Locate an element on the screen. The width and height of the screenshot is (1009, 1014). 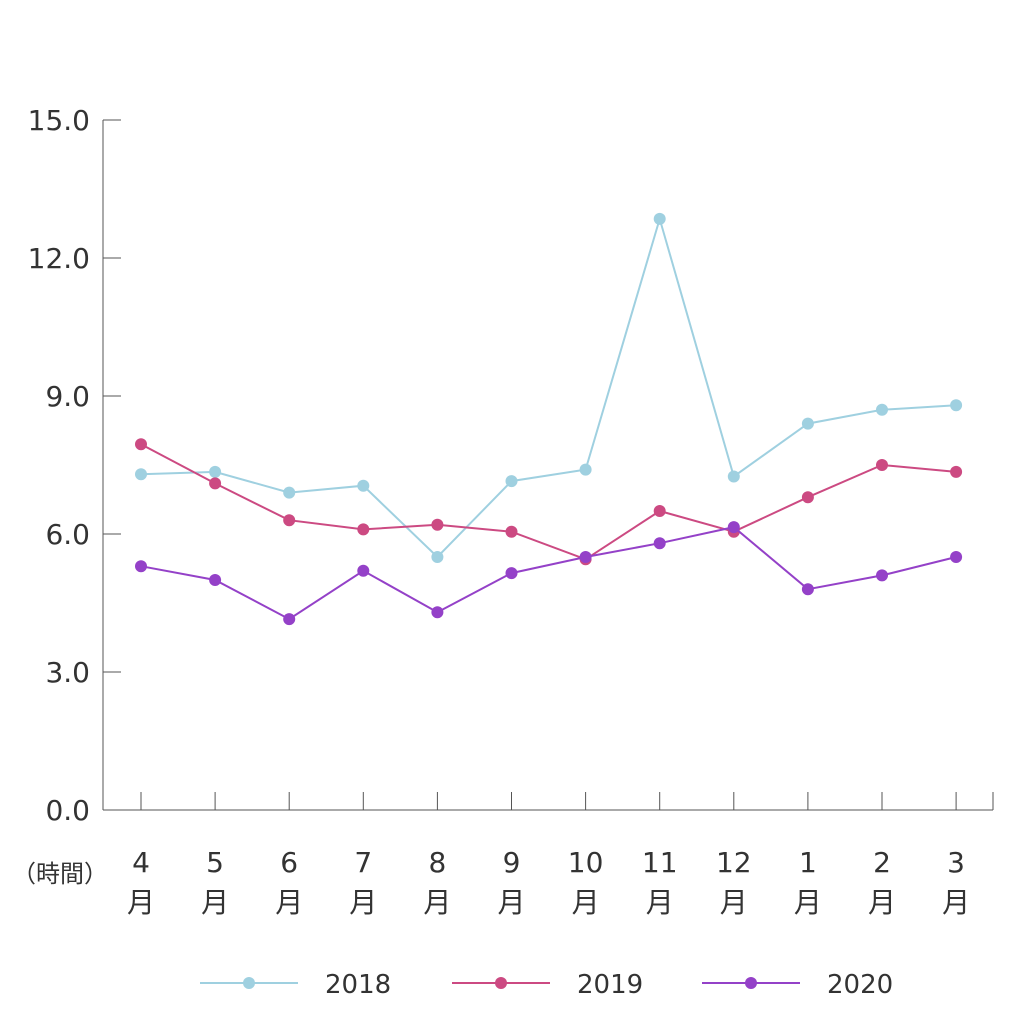
legend-item-2019: 2019 is located at coordinates (547, 985).